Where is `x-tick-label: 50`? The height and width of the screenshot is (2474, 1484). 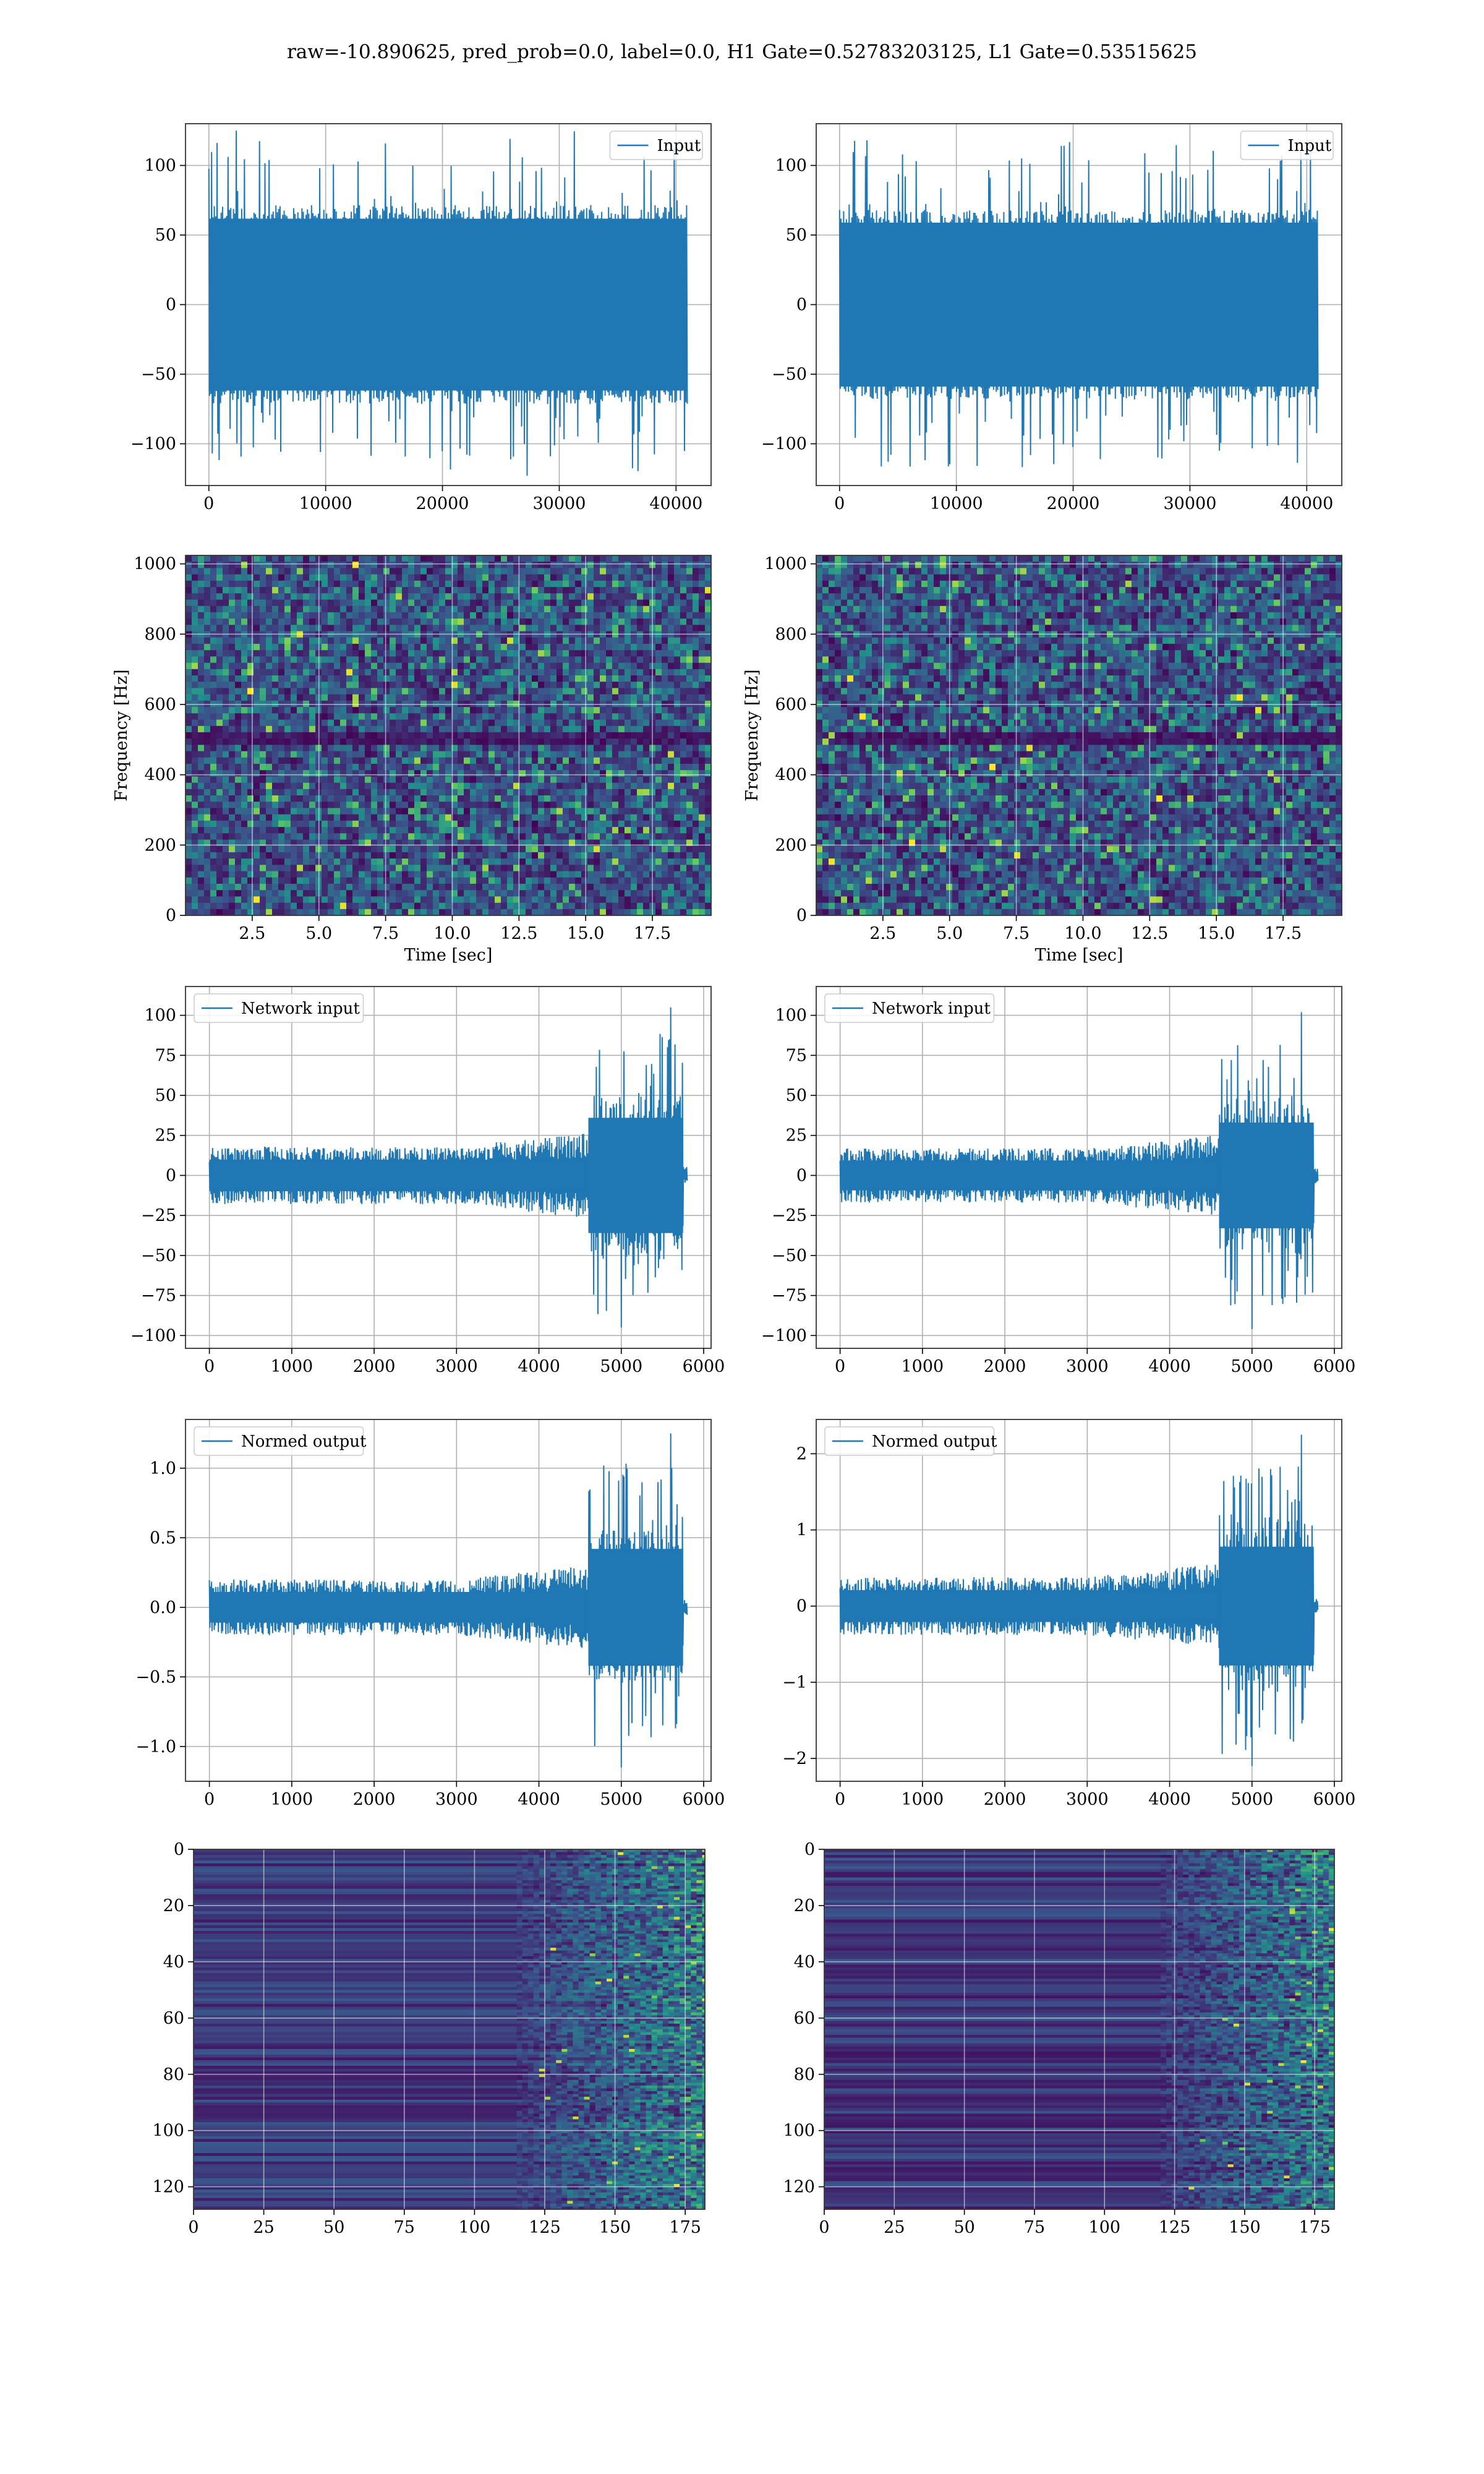
x-tick-label: 50 is located at coordinates (963, 2227).